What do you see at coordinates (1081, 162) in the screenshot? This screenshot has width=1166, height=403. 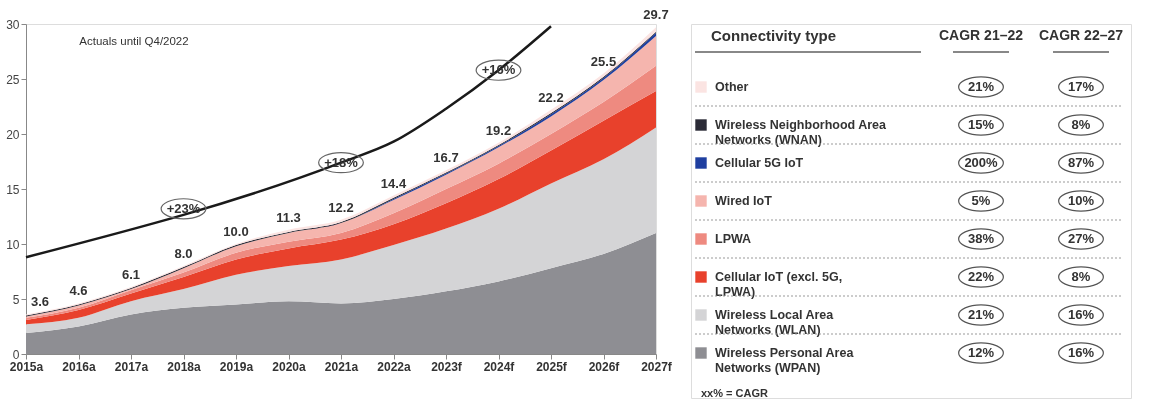 I see `text: 87%` at bounding box center [1081, 162].